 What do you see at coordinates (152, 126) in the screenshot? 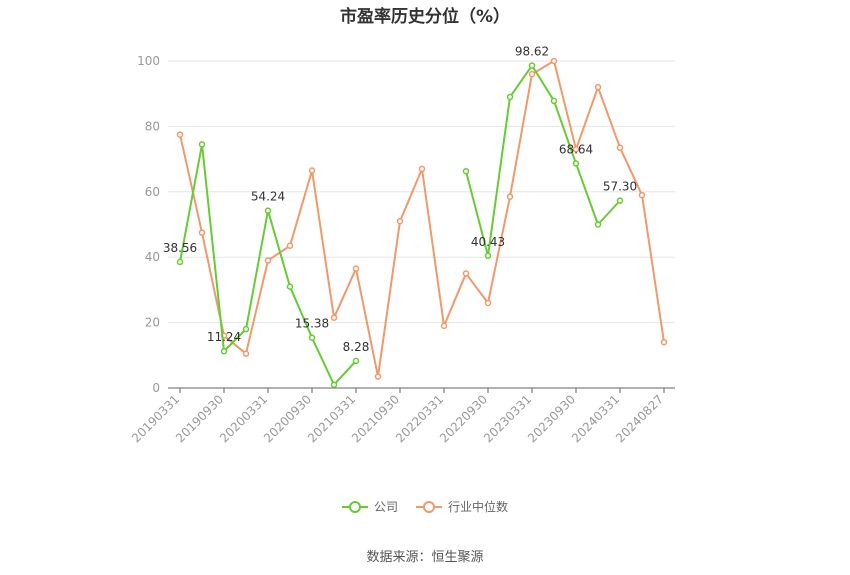
I see `y-tick-label: 80` at bounding box center [152, 126].